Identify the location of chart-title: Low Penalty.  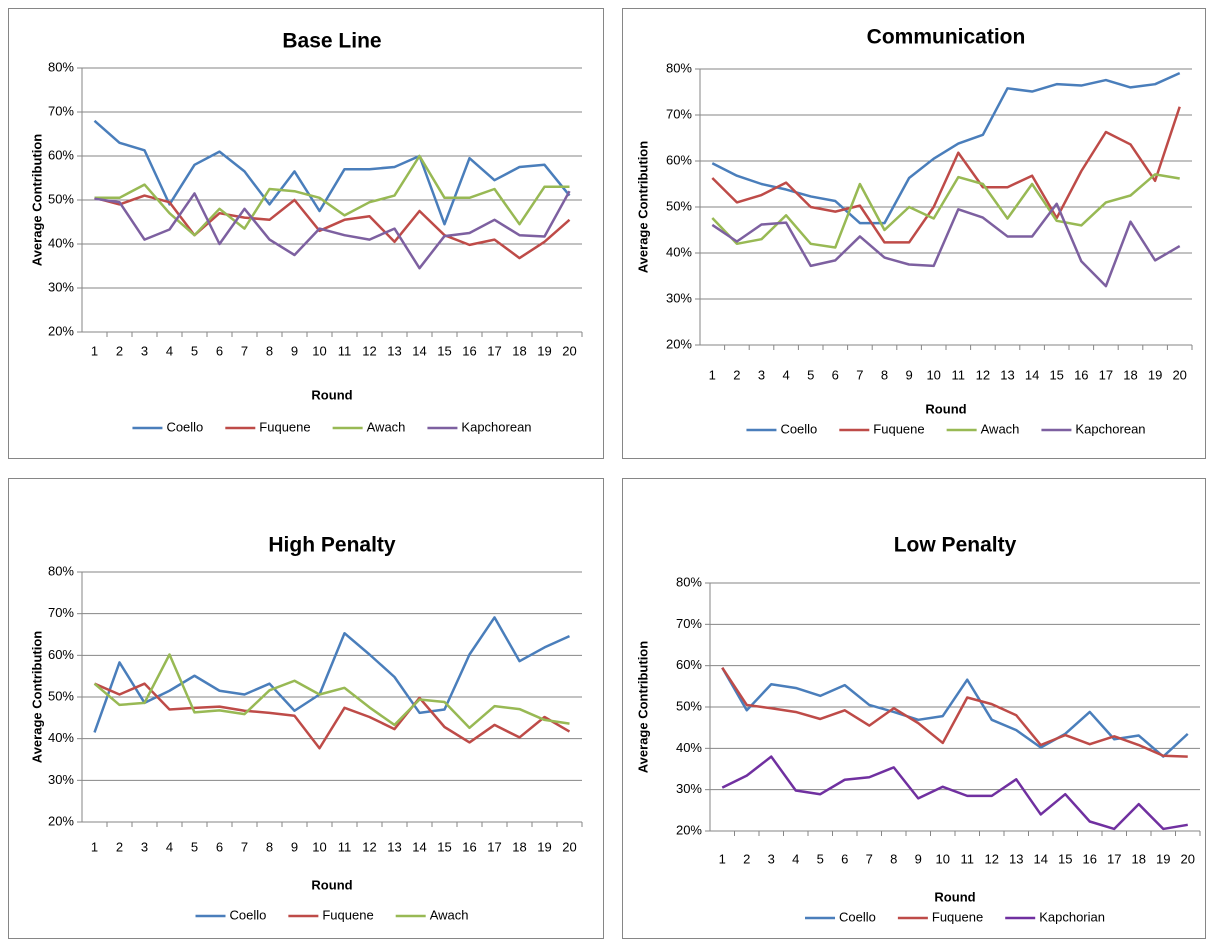
(955, 545).